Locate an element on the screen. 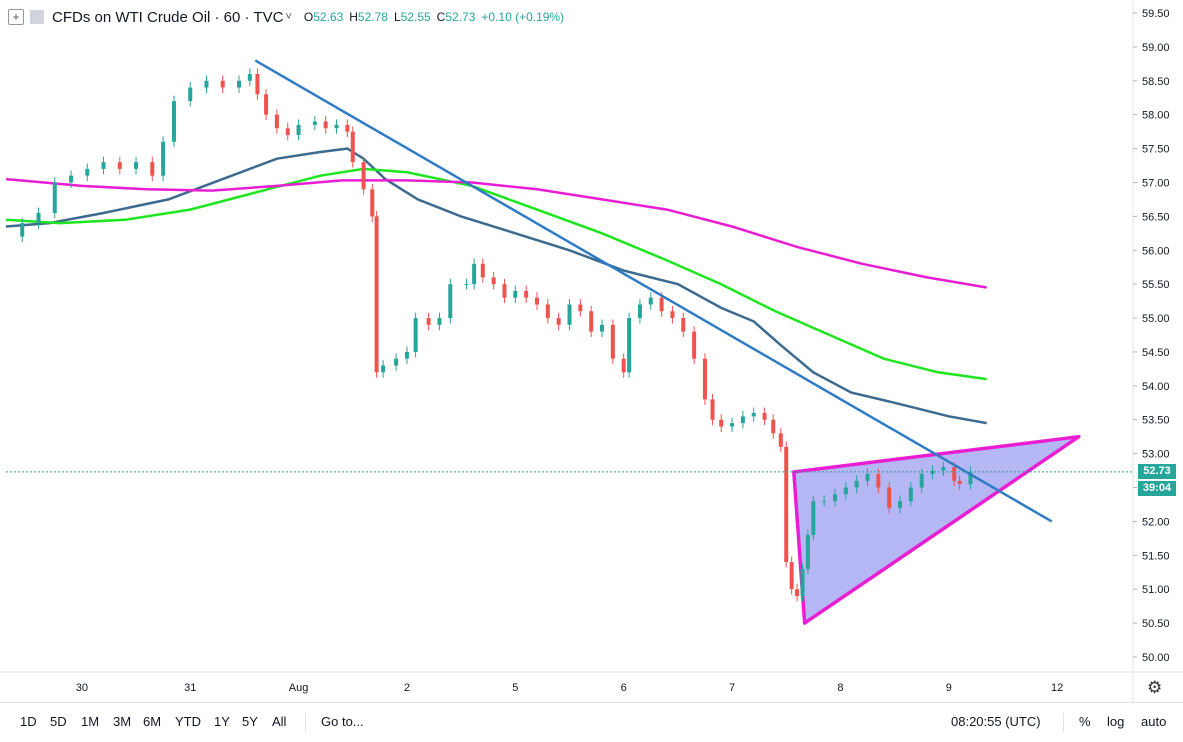 This screenshot has height=742, width=1183. countdown-tag: 39:04 is located at coordinates (1157, 488).